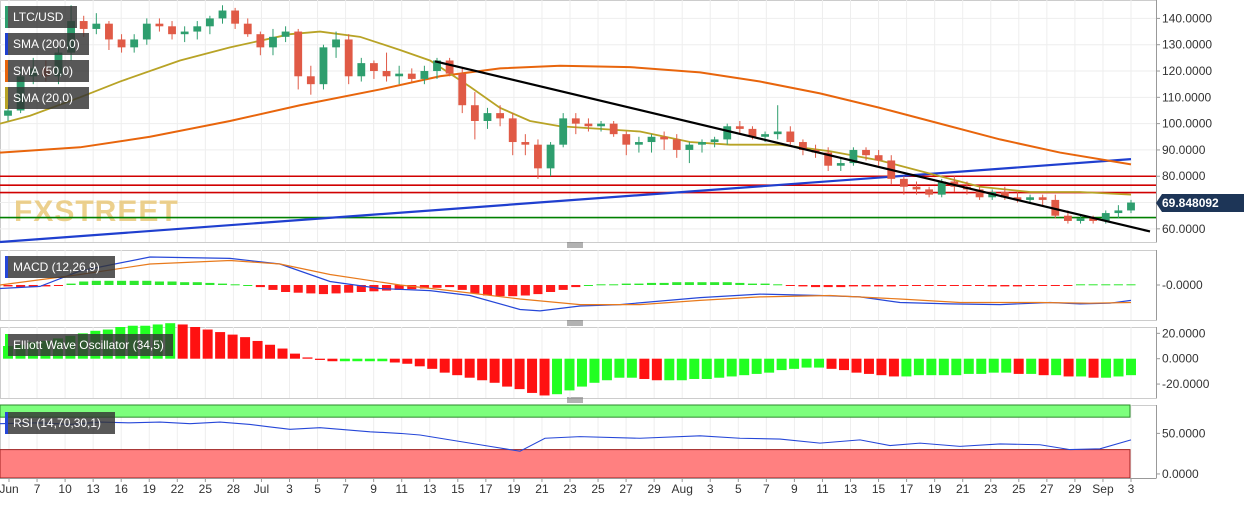 The height and width of the screenshot is (506, 1244). What do you see at coordinates (1187, 124) in the screenshot?
I see `y-tick-label: 100.0000` at bounding box center [1187, 124].